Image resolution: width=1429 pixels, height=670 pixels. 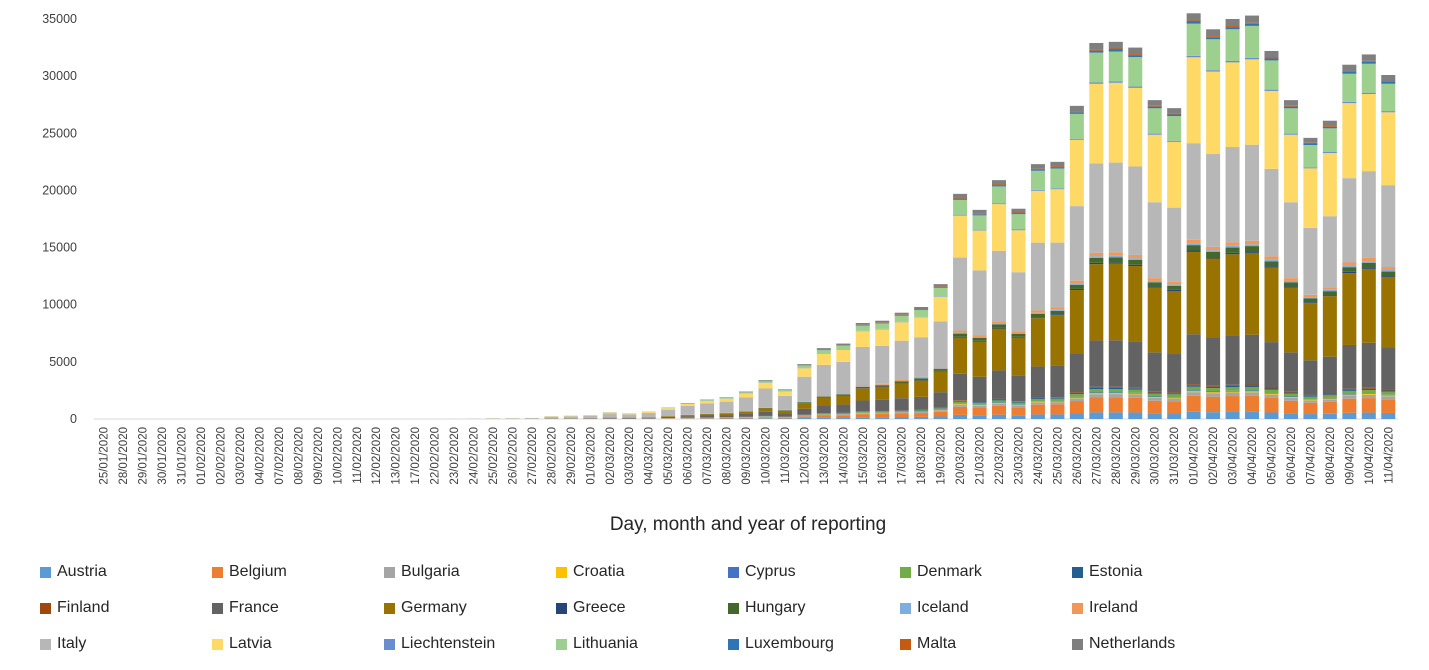 I want to click on legend-label: Cyprus, so click(x=770, y=571).